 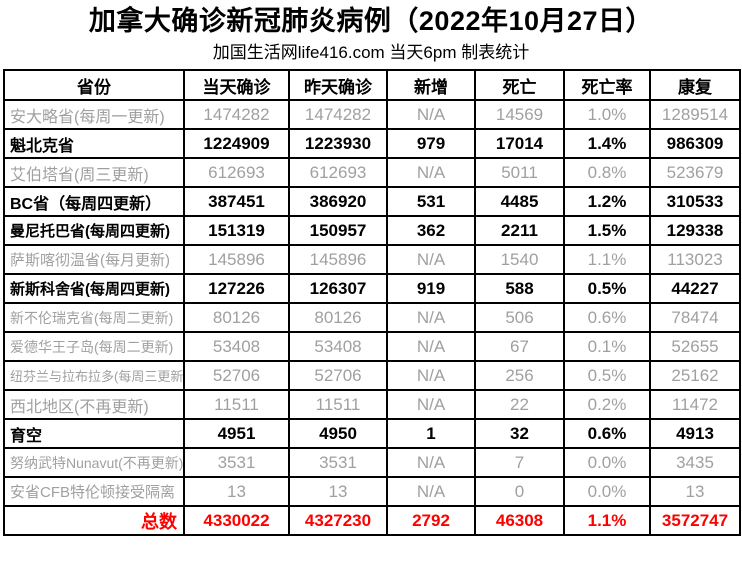 I want to click on recovered-cell: 4913, so click(x=695, y=433).